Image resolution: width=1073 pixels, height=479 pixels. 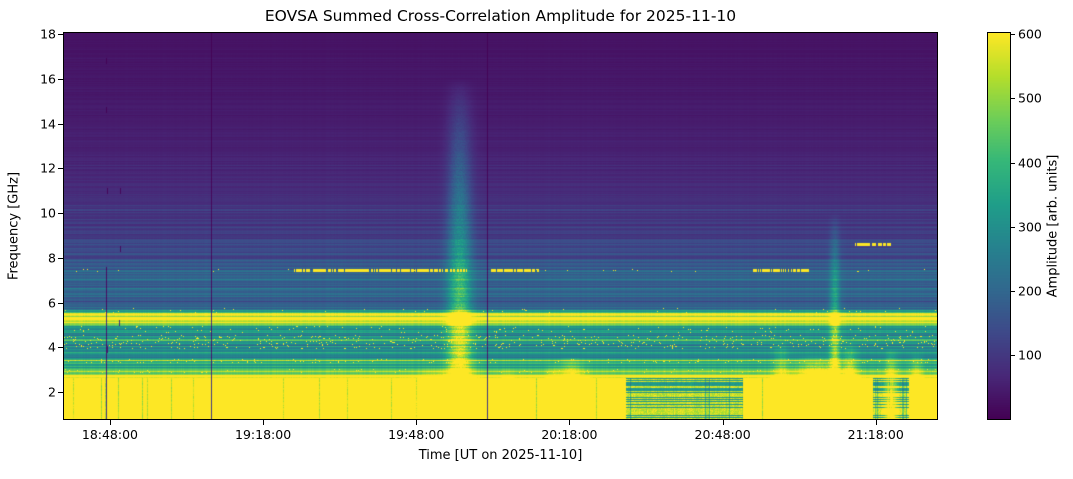 I want to click on y-tick-label: 4, so click(x=52, y=347).